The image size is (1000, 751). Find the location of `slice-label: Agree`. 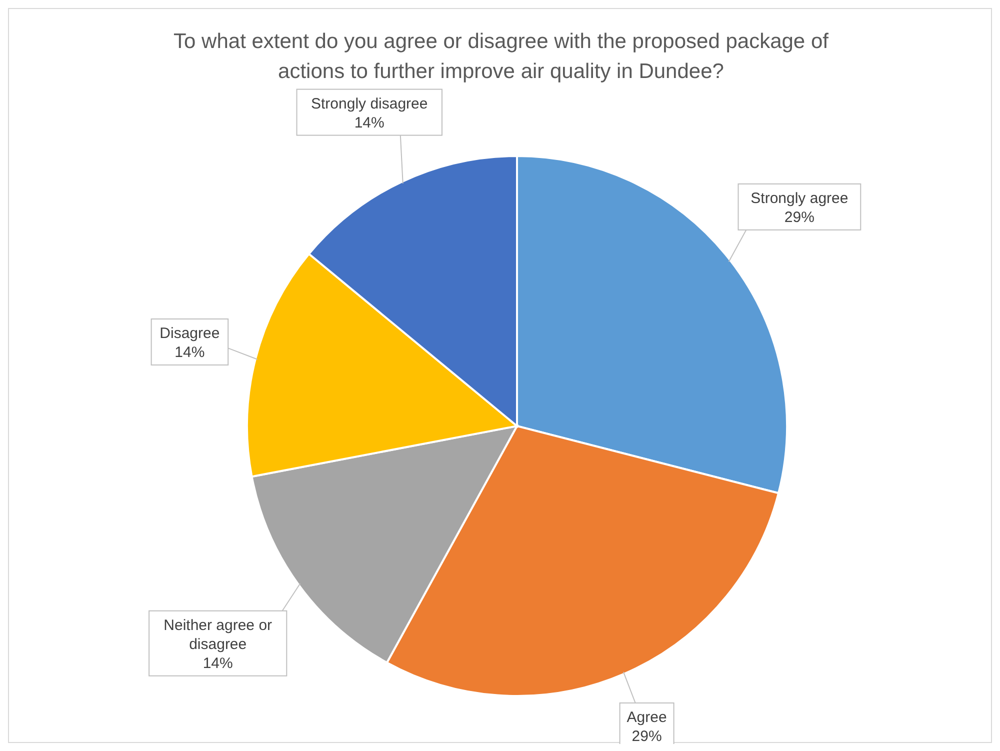

slice-label: Agree is located at coordinates (646, 717).